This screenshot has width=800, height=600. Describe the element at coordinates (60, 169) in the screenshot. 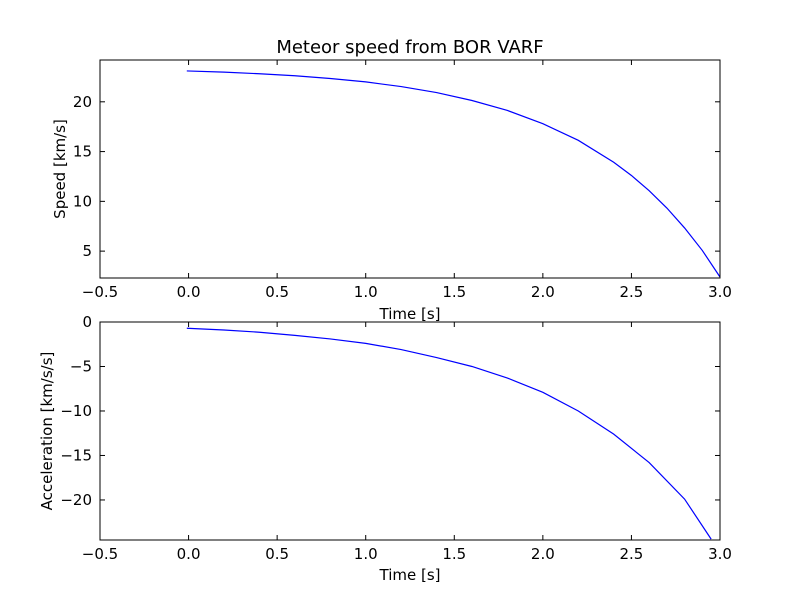

I see `speed-y-axis-label: Speed [km/s]` at that location.